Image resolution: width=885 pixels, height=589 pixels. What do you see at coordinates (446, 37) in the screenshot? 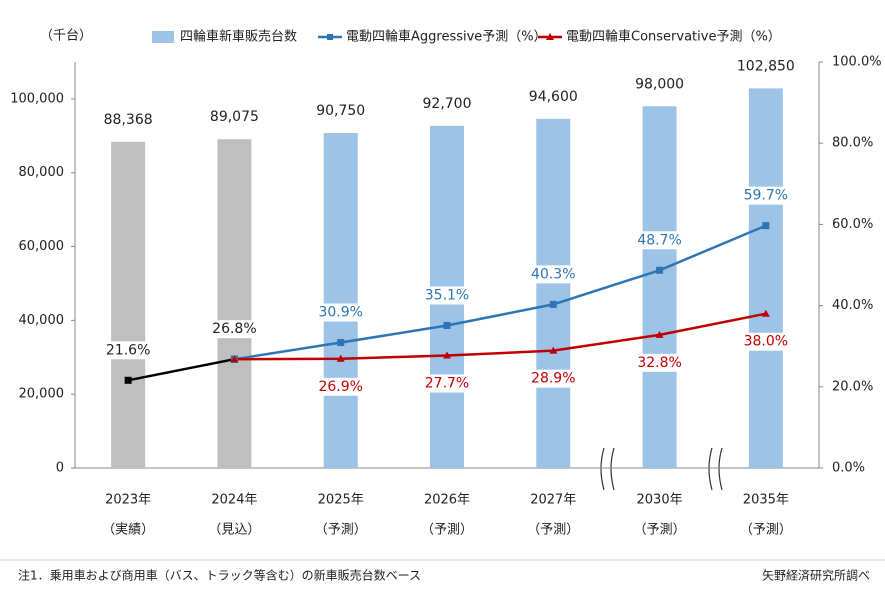
I see `legend-label: 電動四輪車Aggressive予測（%）` at bounding box center [446, 37].